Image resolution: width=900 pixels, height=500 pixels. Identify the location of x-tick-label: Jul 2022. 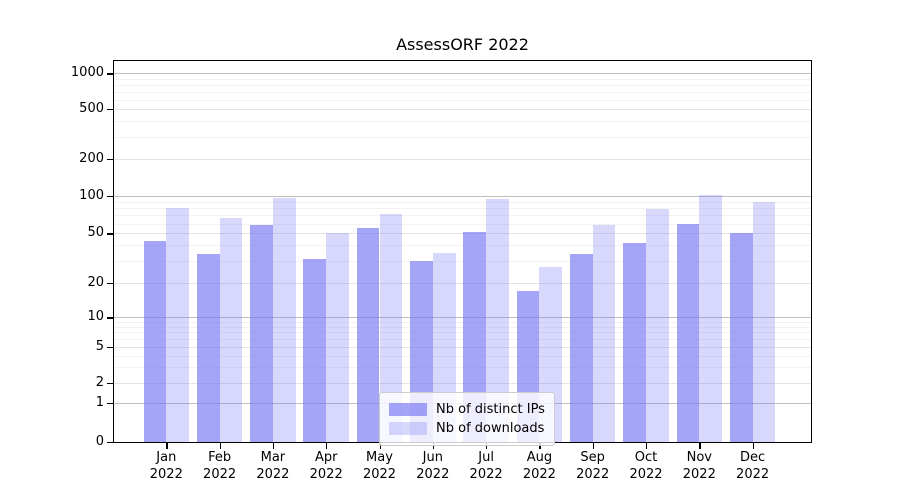
(486, 466).